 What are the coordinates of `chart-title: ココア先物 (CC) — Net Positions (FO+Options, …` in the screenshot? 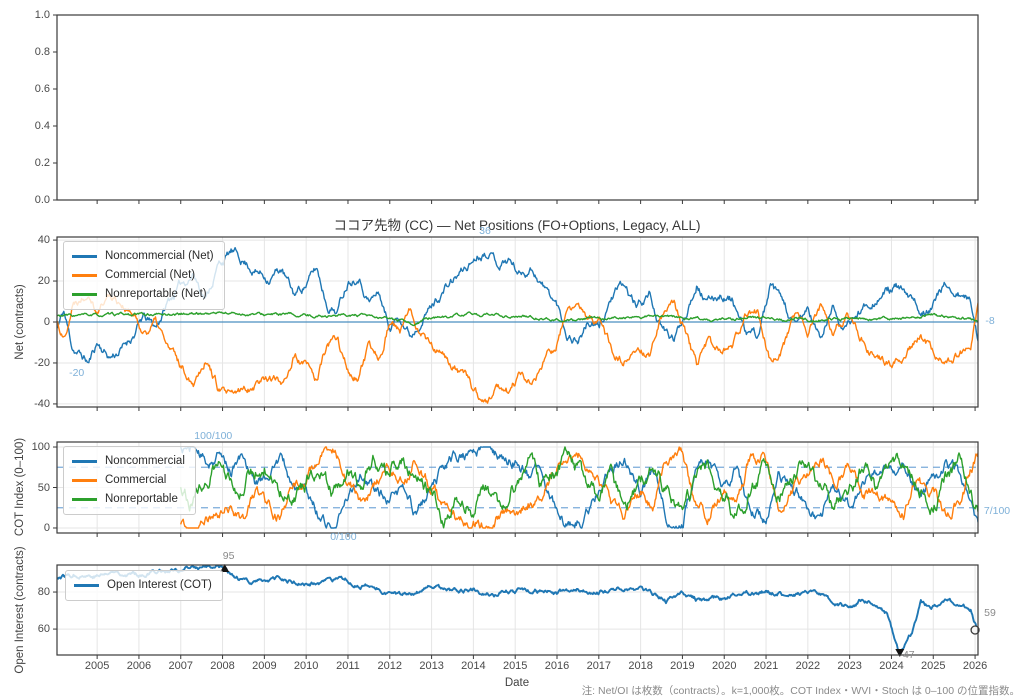 It's located at (517, 225).